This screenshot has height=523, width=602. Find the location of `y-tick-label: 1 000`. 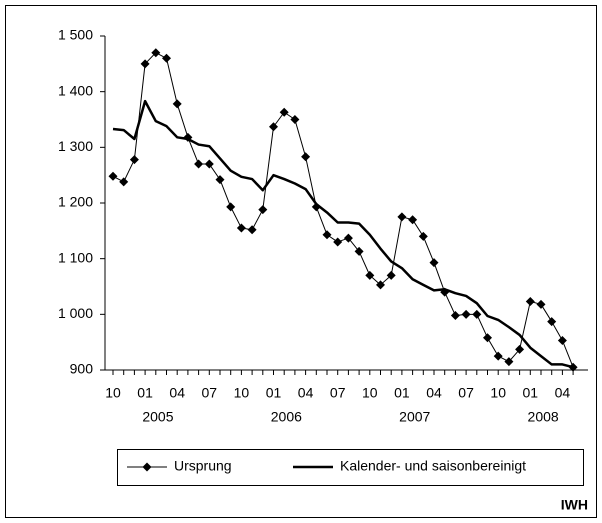

y-tick-label: 1 000 is located at coordinates (75, 313).